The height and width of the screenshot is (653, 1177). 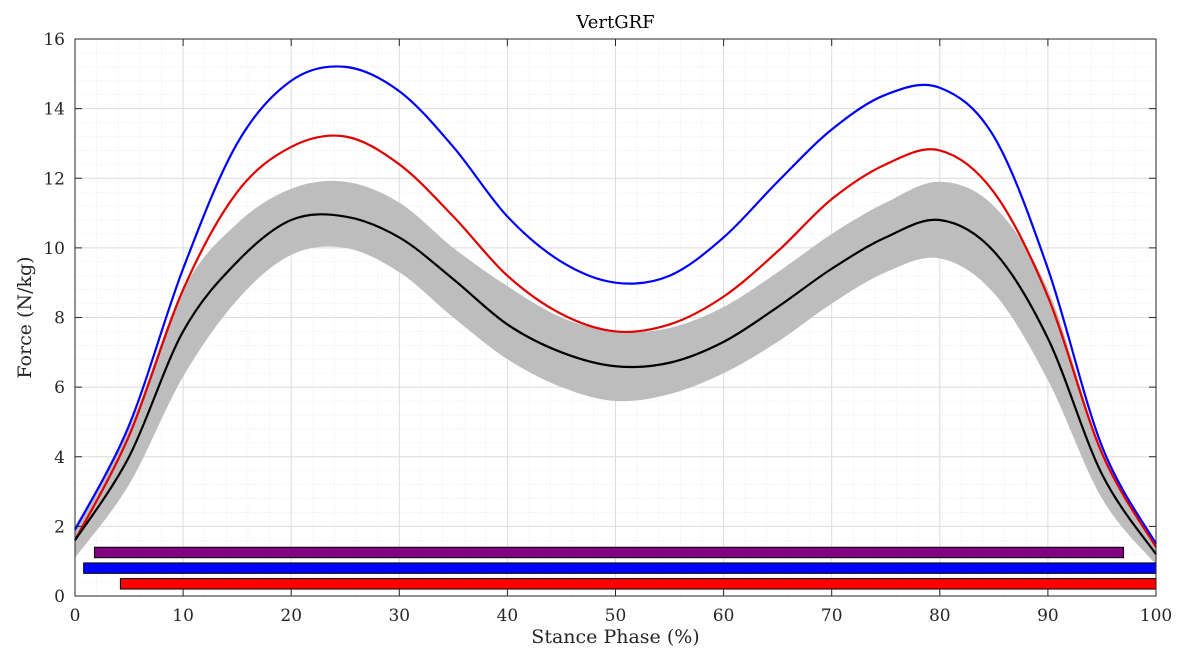 What do you see at coordinates (291, 616) in the screenshot?
I see `x-tick-label: 20` at bounding box center [291, 616].